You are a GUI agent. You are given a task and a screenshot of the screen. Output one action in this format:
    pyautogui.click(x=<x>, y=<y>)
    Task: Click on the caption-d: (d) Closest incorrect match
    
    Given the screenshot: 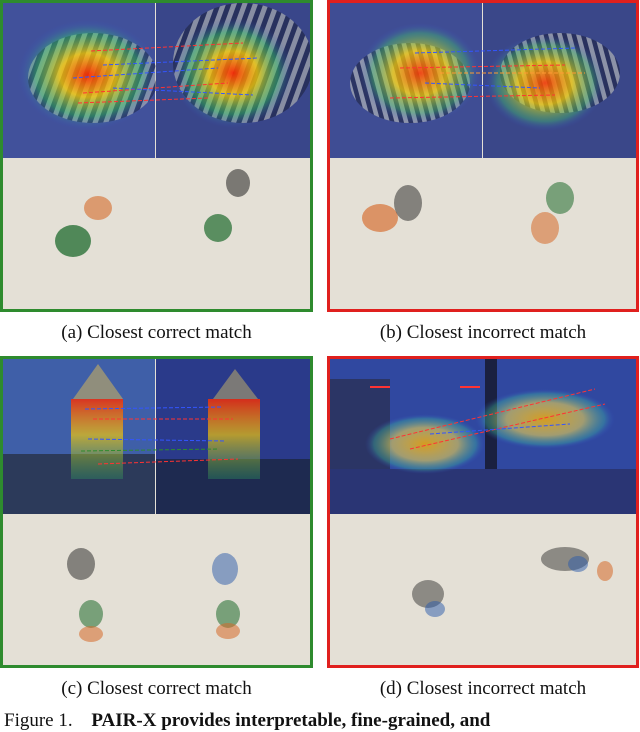 What is the action you would take?
    pyautogui.click(x=483, y=688)
    